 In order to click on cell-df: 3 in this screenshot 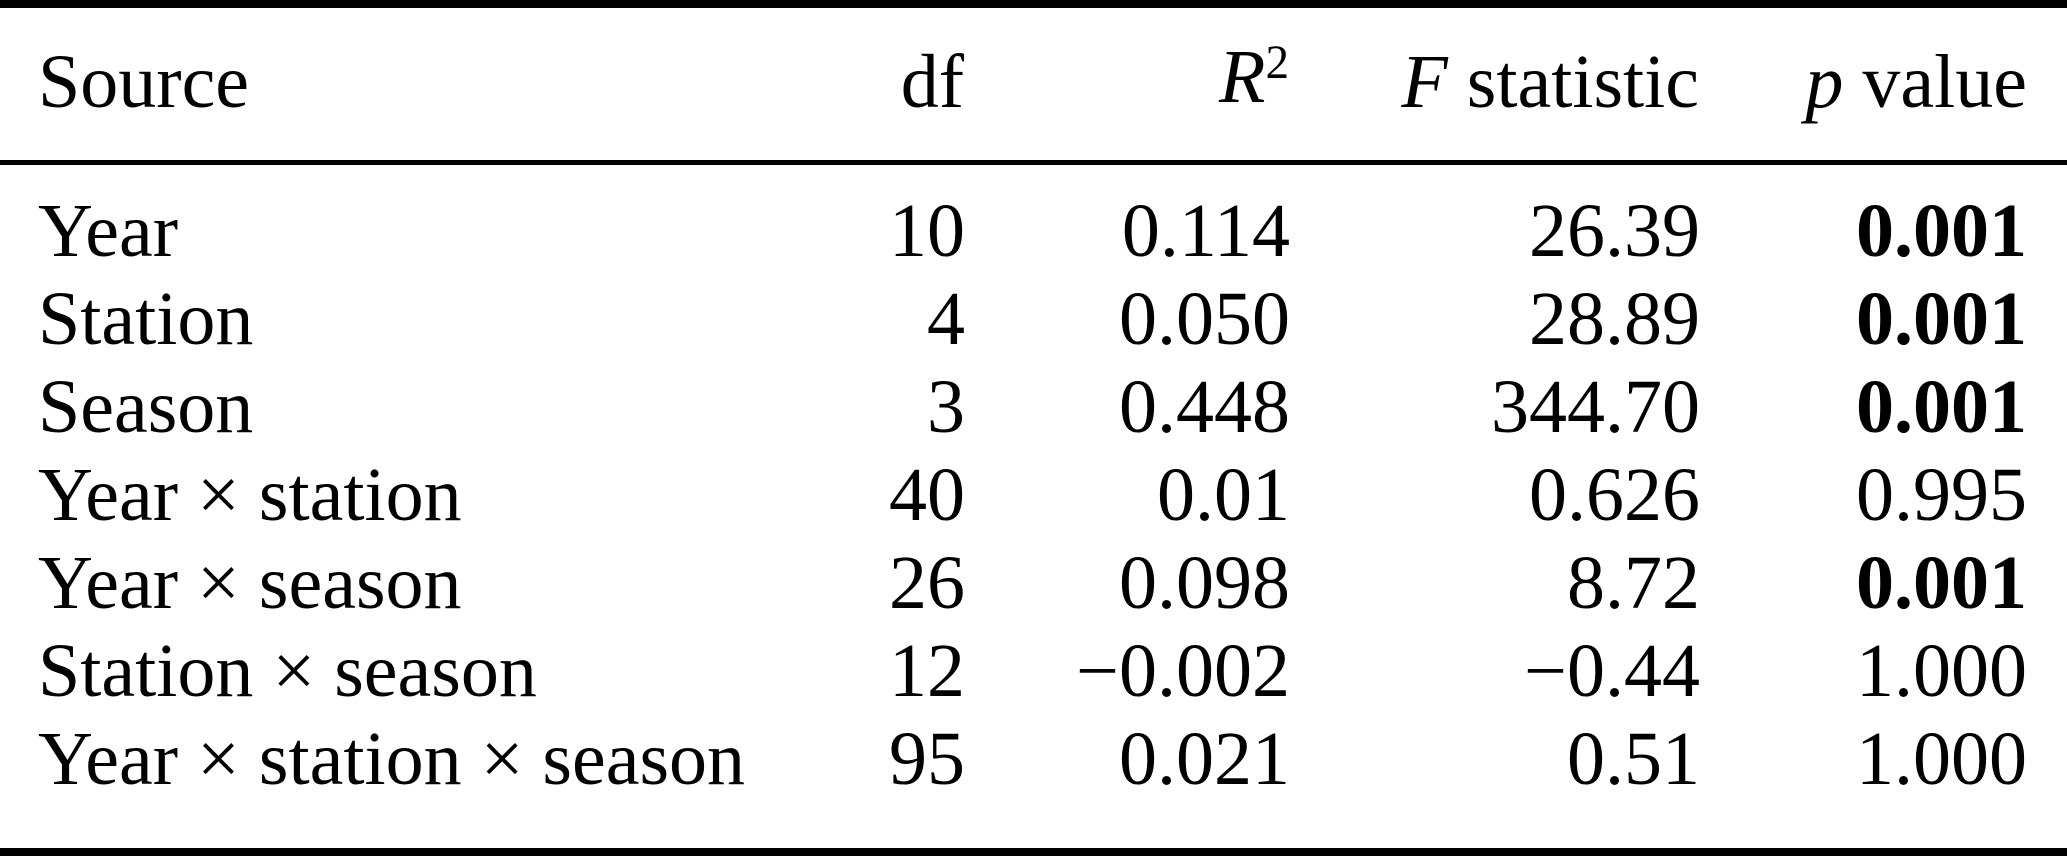, I will do `click(946, 407)`.